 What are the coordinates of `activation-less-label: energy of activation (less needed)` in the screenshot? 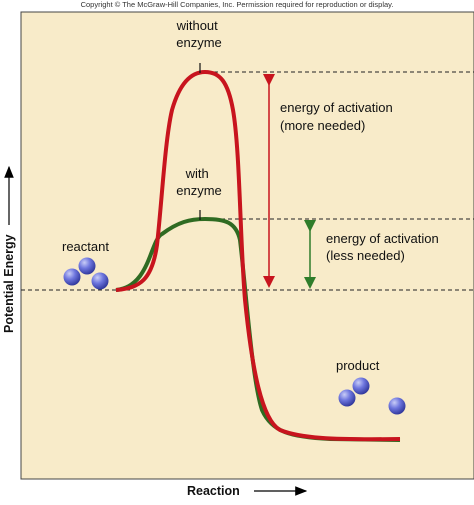 It's located at (384, 247).